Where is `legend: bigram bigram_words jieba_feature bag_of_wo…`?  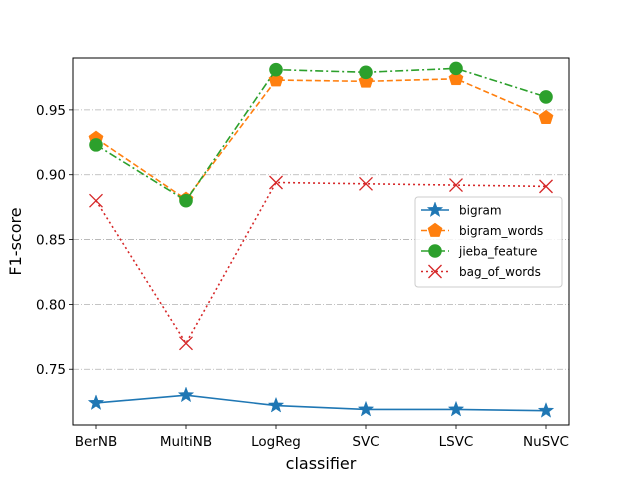 legend: bigram bigram_words jieba_feature bag_of_wo… is located at coordinates (488, 242).